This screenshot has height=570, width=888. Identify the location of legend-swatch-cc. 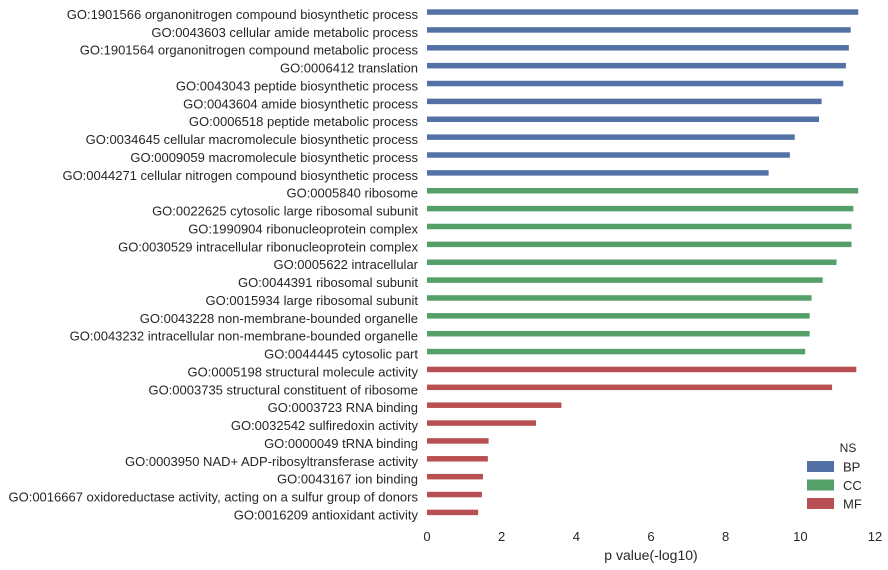
(820, 485).